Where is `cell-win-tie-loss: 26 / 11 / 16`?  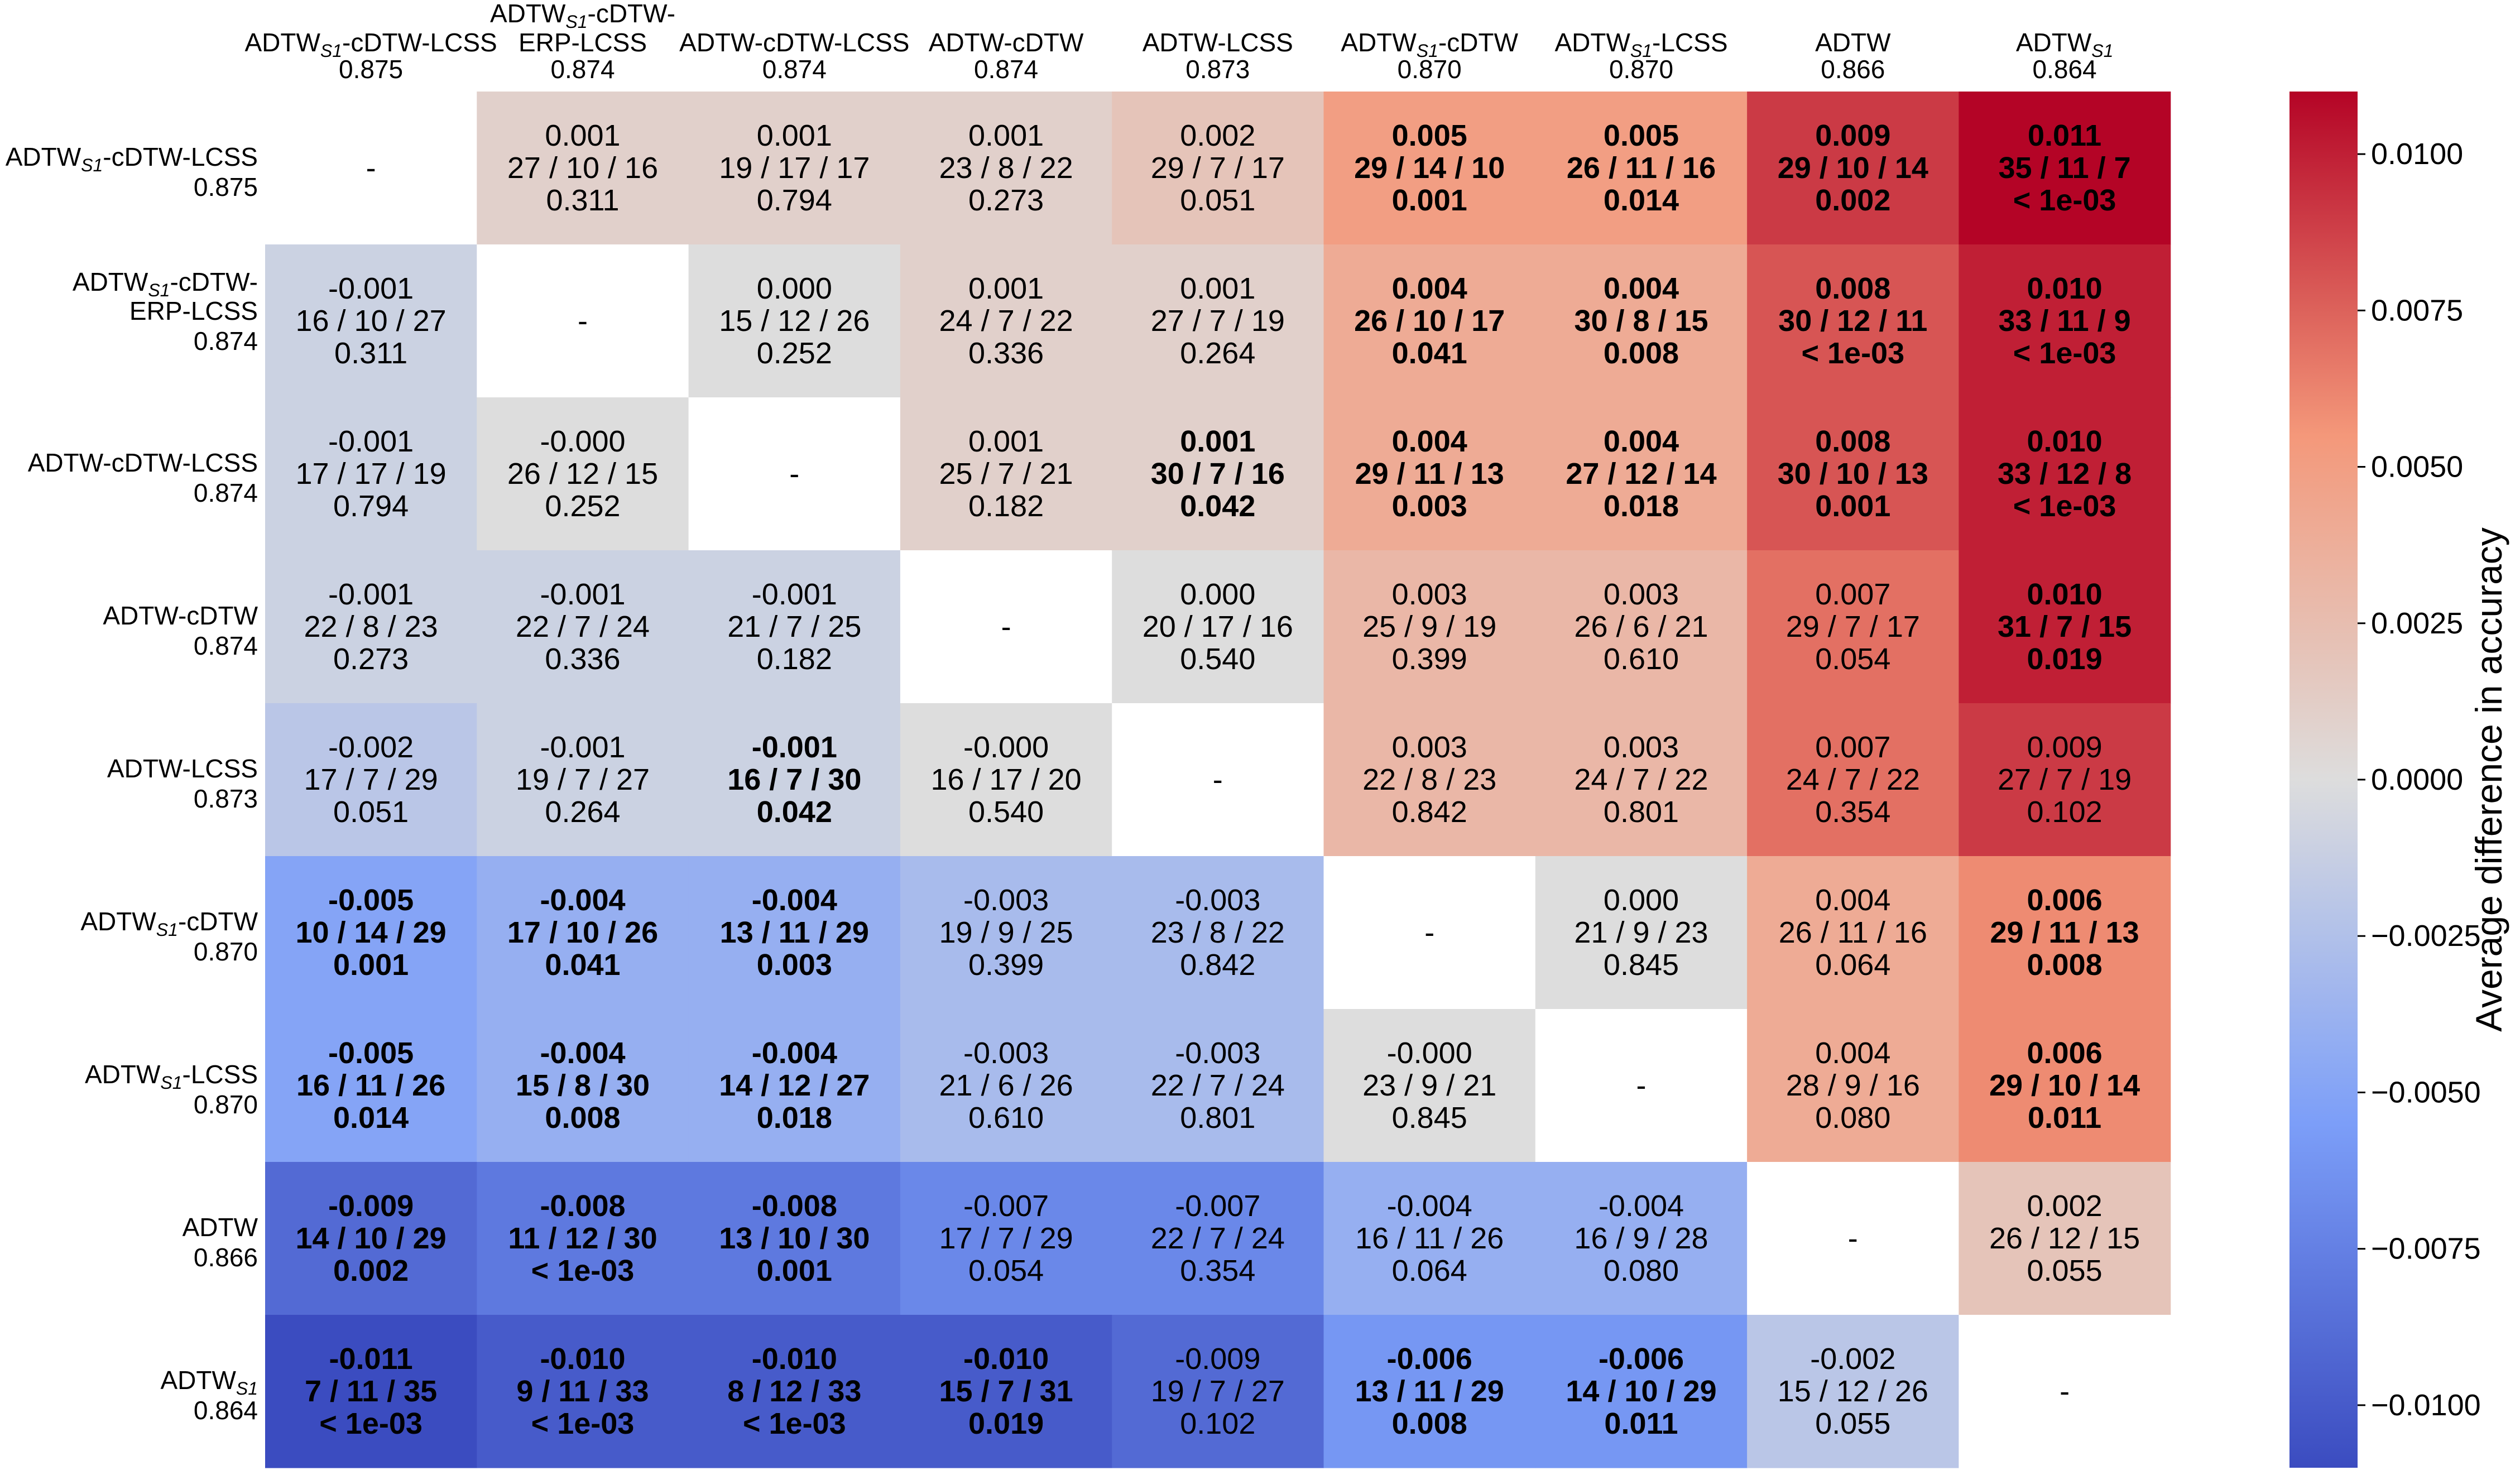 cell-win-tie-loss: 26 / 11 / 16 is located at coordinates (1853, 932).